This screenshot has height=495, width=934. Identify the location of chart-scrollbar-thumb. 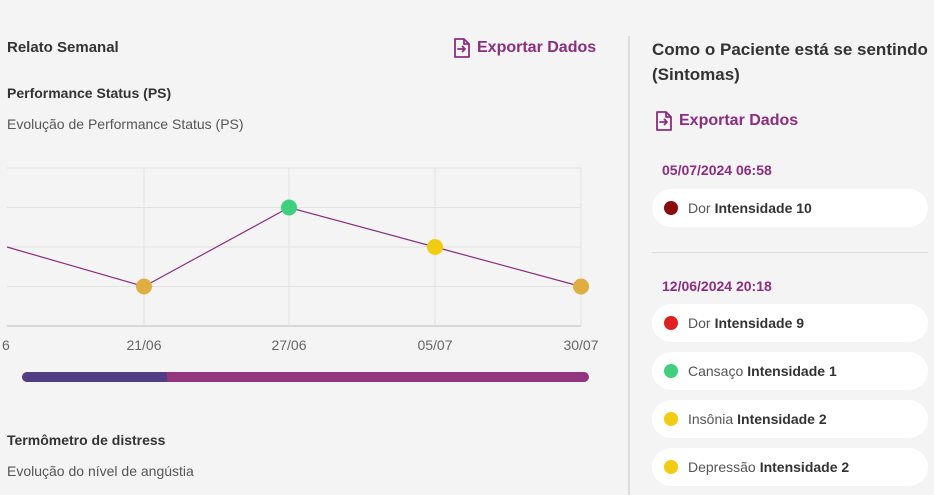
(94, 377).